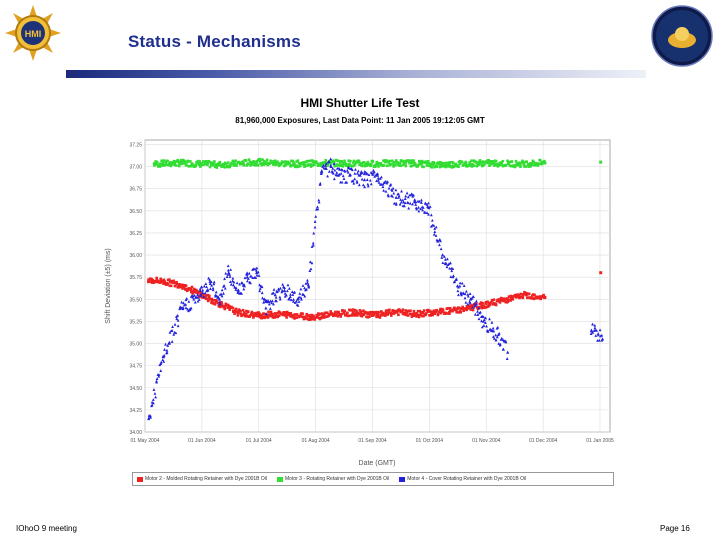  Describe the element at coordinates (135, 367) in the screenshot. I see `y-tick-label: 34.75` at that location.